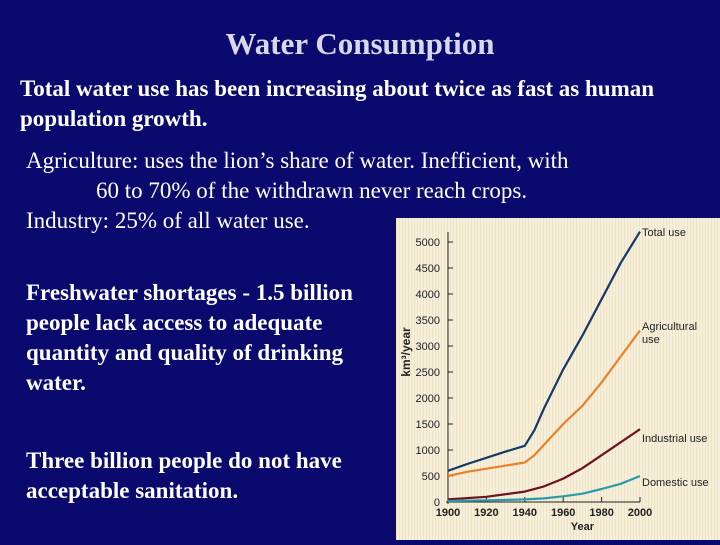 Image resolution: width=720 pixels, height=545 pixels. Describe the element at coordinates (583, 527) in the screenshot. I see `x-axis-label: Year` at that location.